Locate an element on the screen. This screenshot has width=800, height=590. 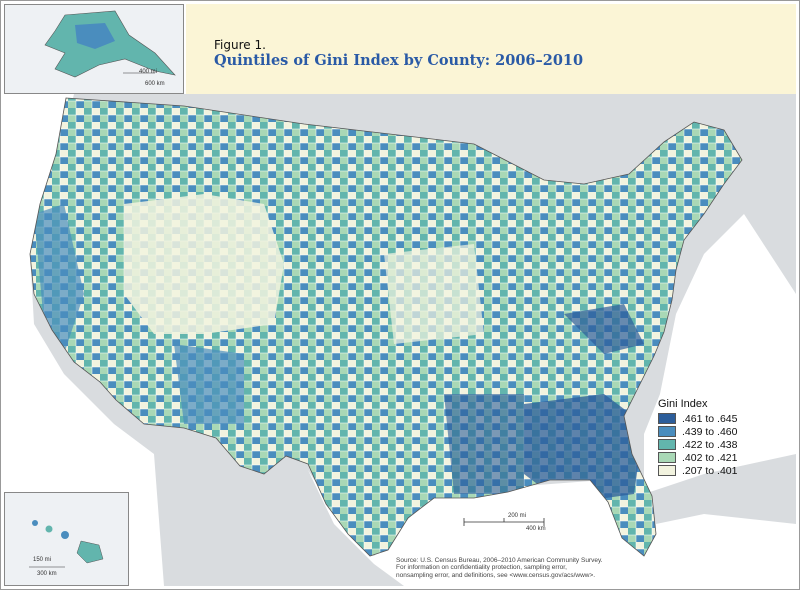
alaska-shape is located at coordinates (110, 44).